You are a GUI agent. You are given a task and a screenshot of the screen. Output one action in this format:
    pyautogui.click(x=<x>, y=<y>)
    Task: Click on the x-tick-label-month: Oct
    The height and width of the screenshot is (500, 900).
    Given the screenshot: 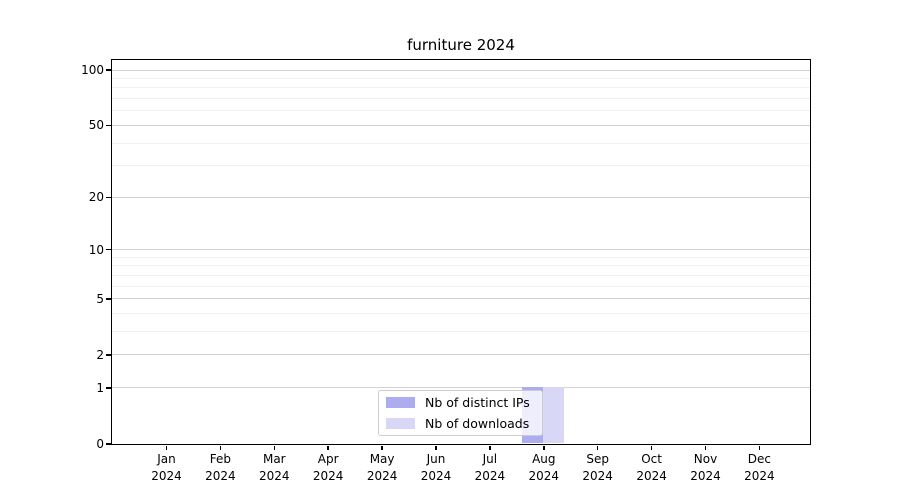 What is the action you would take?
    pyautogui.click(x=651, y=459)
    